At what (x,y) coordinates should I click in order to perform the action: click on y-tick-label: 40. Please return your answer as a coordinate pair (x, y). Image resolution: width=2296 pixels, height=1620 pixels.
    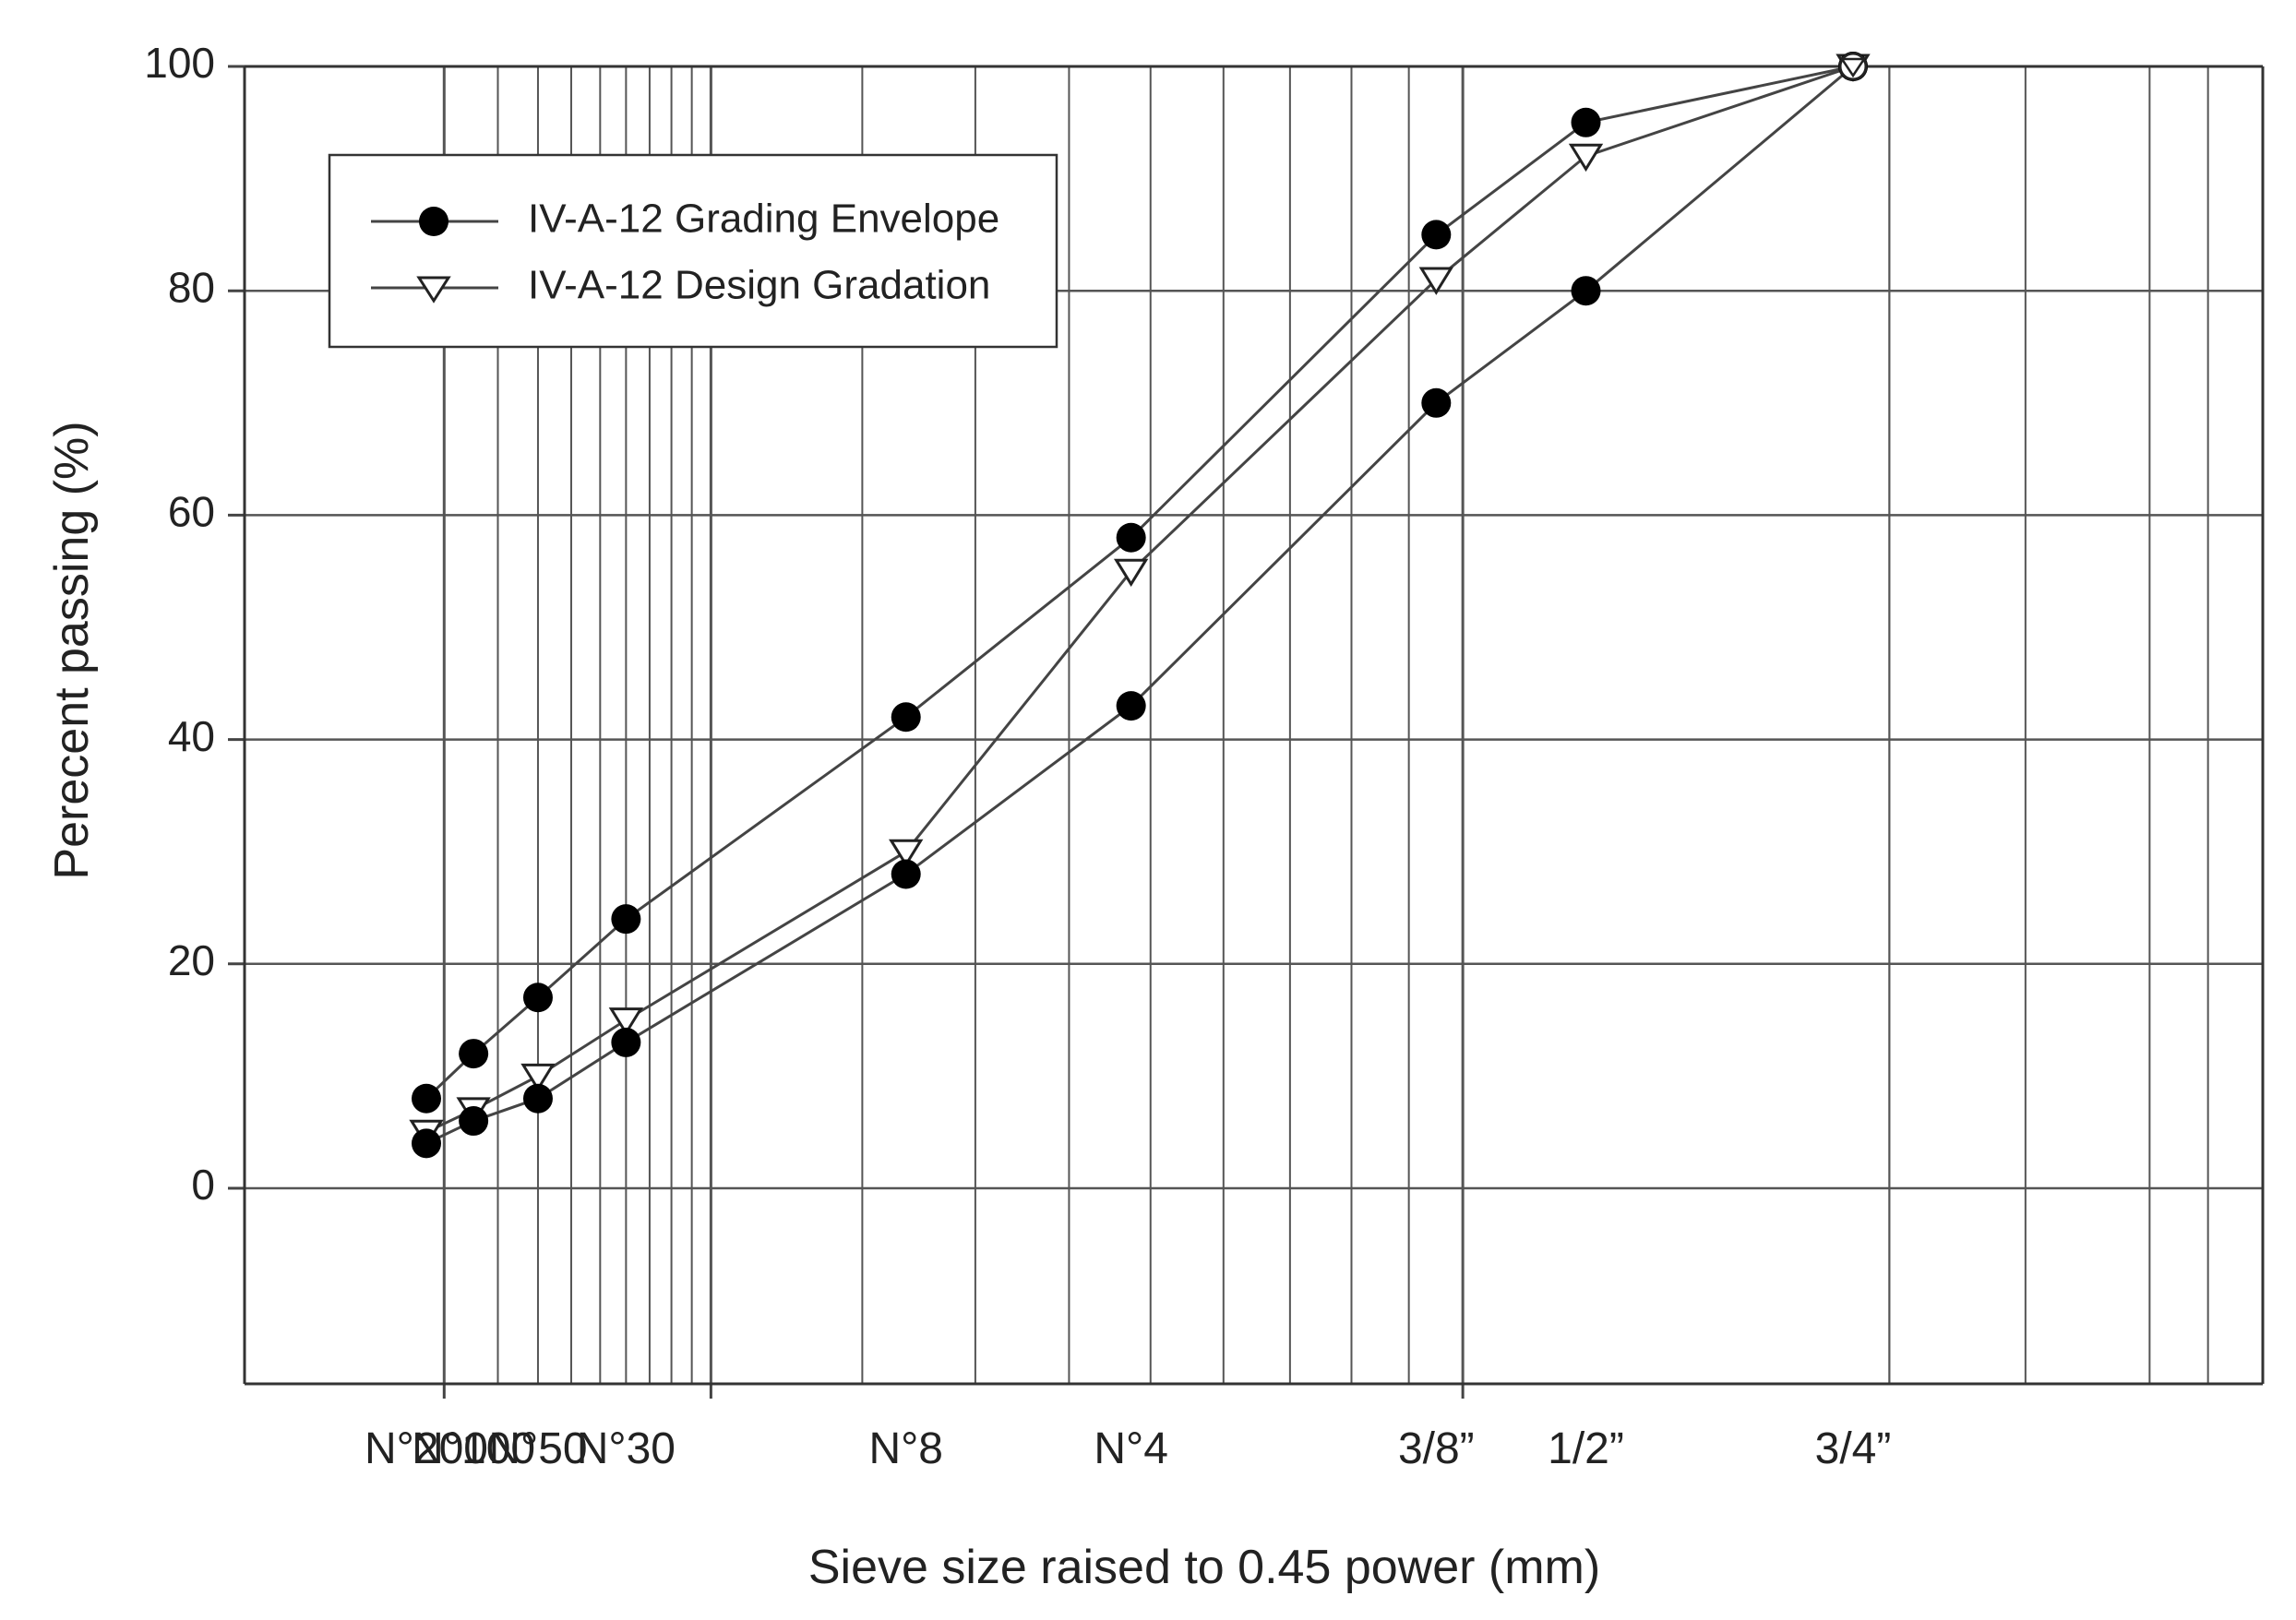
    Looking at the image, I should click on (191, 736).